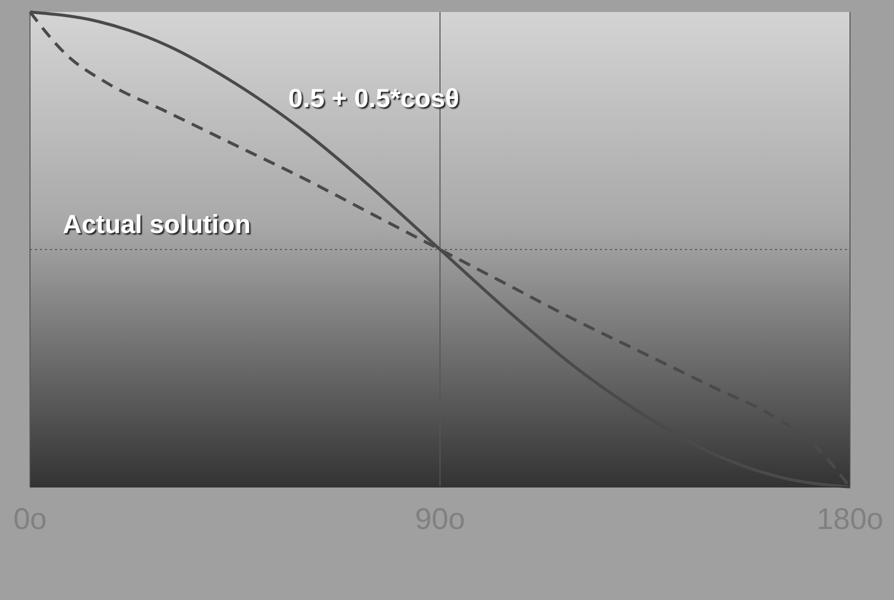 The image size is (894, 600). Describe the element at coordinates (156, 223) in the screenshot. I see `annotation: Actual solution` at that location.